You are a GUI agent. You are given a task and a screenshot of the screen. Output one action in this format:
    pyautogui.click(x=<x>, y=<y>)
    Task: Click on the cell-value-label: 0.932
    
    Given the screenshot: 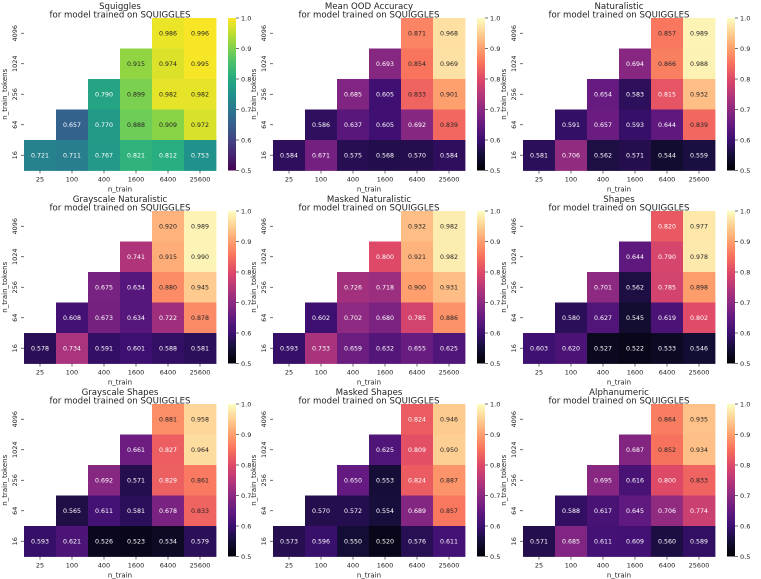 What is the action you would take?
    pyautogui.click(x=699, y=94)
    